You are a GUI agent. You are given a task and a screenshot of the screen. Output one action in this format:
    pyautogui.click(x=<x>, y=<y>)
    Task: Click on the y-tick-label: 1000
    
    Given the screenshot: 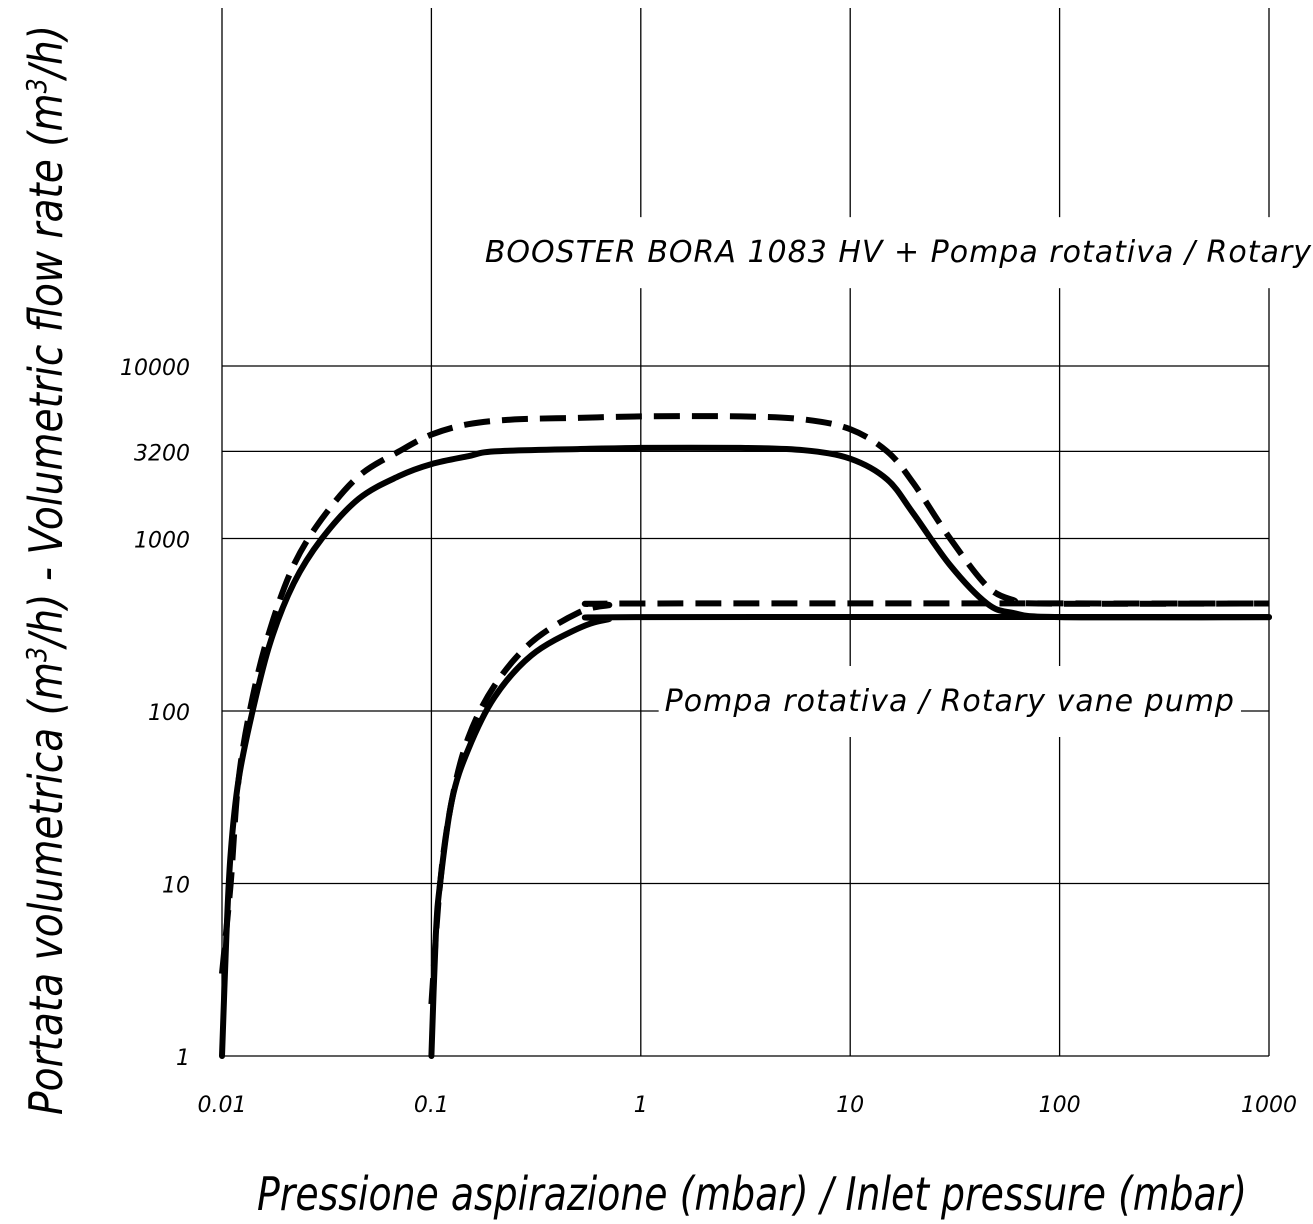 What is the action you would take?
    pyautogui.click(x=162, y=541)
    